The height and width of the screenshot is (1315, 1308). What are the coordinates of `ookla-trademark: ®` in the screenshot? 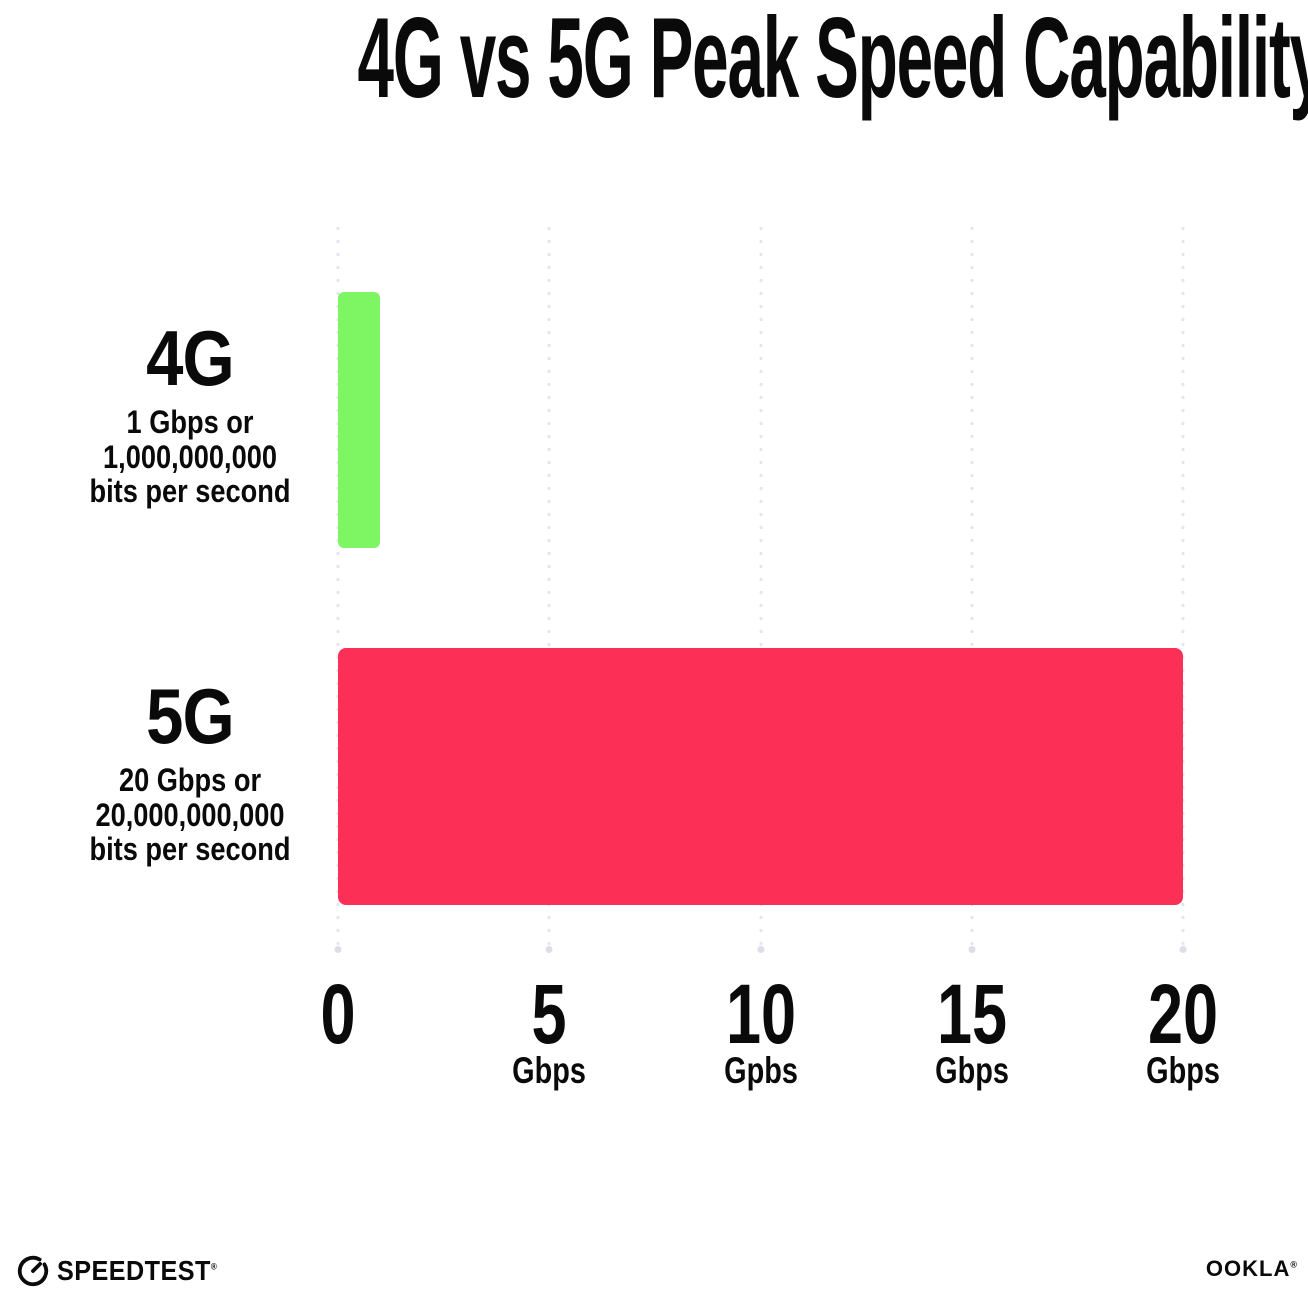 It's located at (1294, 1264).